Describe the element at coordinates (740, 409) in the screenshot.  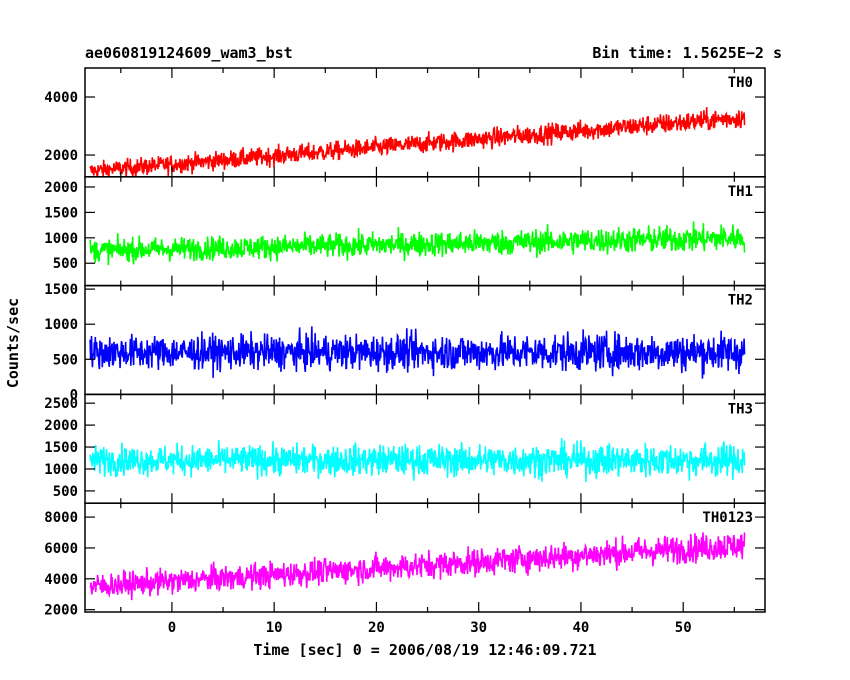
I see `panel-label: TH3` at that location.